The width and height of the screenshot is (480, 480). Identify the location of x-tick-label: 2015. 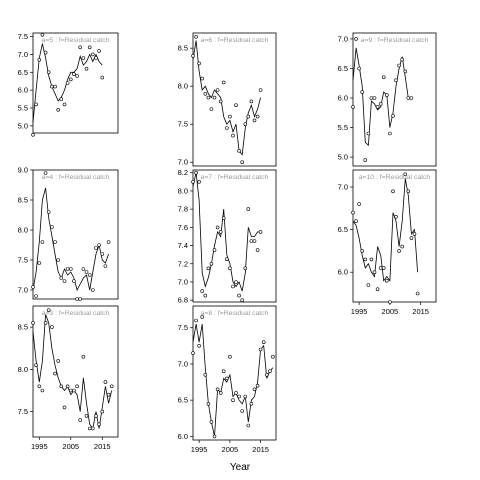
(102, 446).